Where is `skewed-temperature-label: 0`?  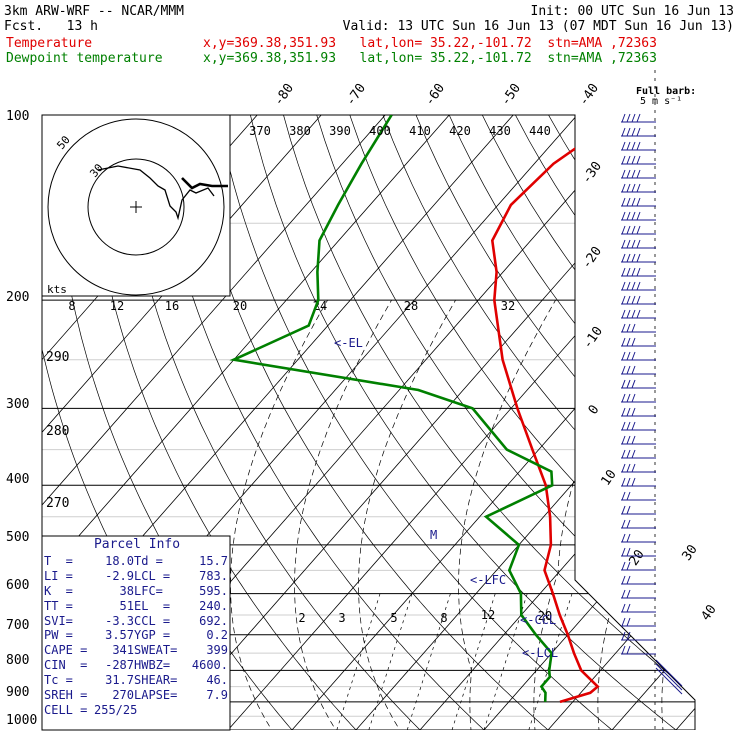
skewed-temperature-label: 0 is located at coordinates (594, 409).